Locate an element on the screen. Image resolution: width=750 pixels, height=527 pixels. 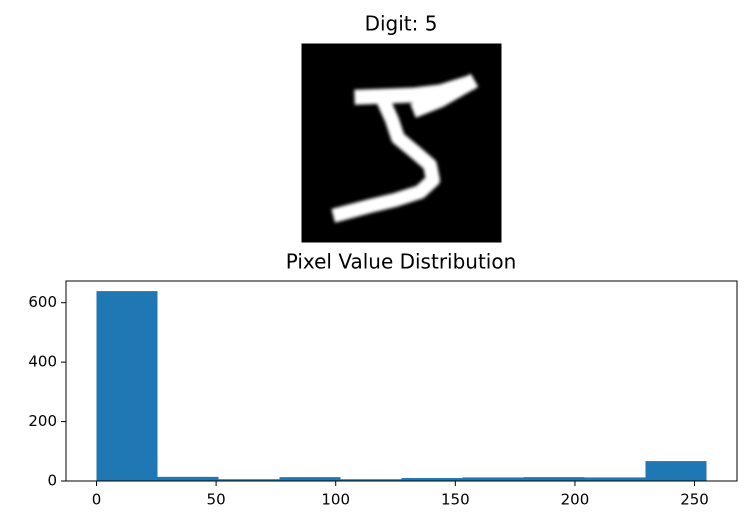
digit-stroke is located at coordinates (405, 148).